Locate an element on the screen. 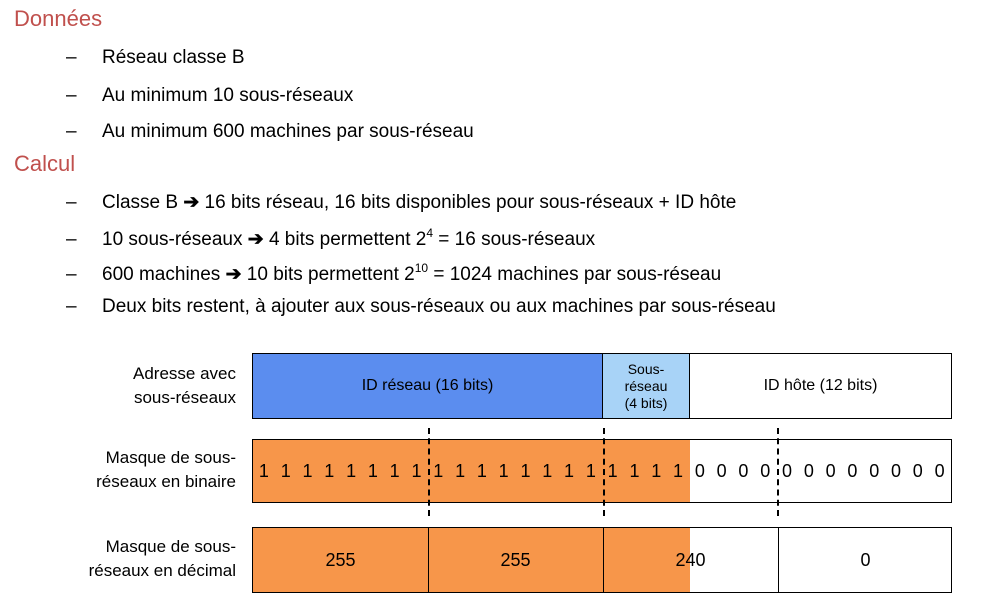  decimal-mask-bar: 255 255 240 0 is located at coordinates (602, 560).